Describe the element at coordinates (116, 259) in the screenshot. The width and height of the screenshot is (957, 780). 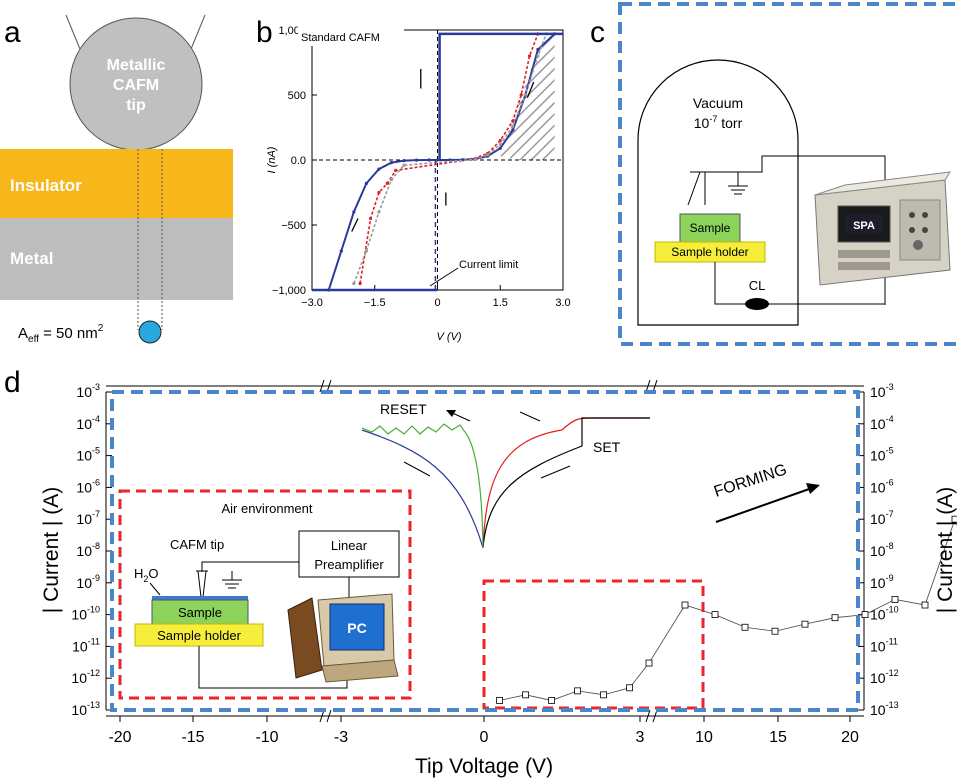
I see `metal-layer` at that location.